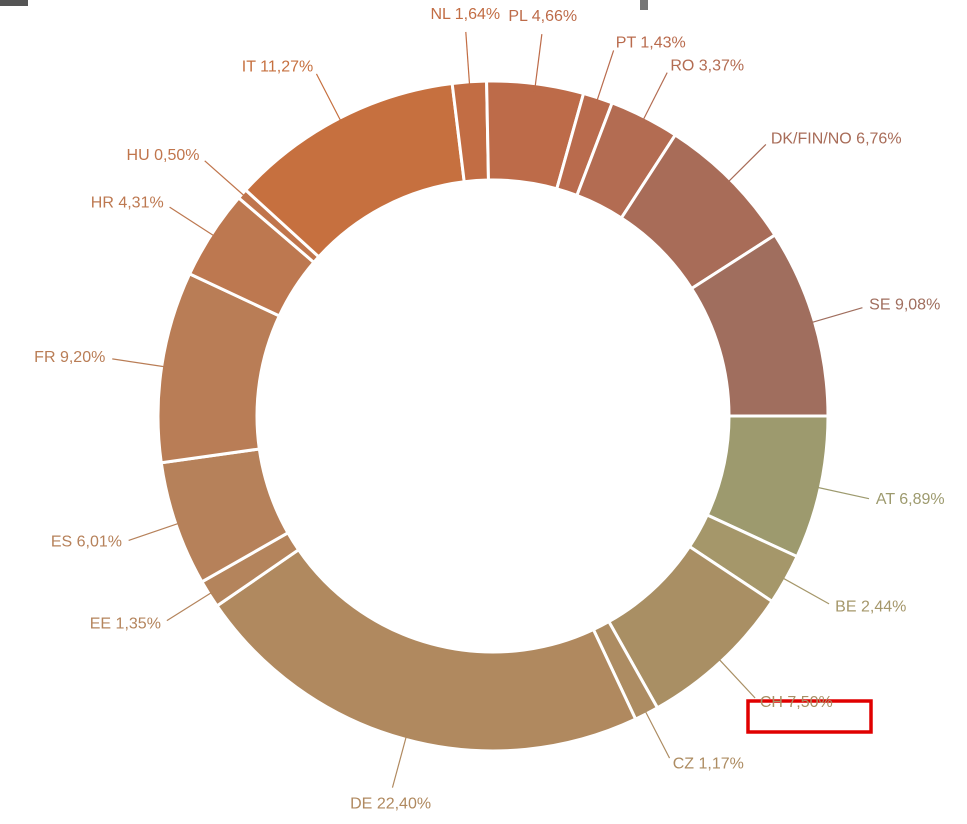 The image size is (967, 824). I want to click on category-label: BE, so click(845, 606).